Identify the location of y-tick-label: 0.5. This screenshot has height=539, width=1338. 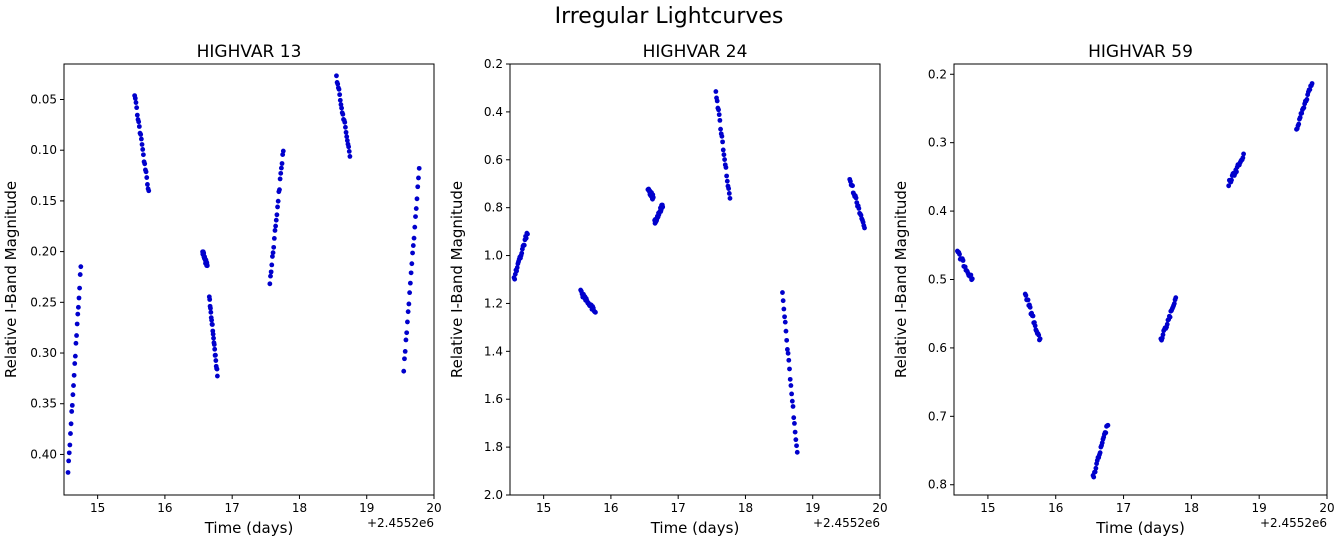
(937, 280).